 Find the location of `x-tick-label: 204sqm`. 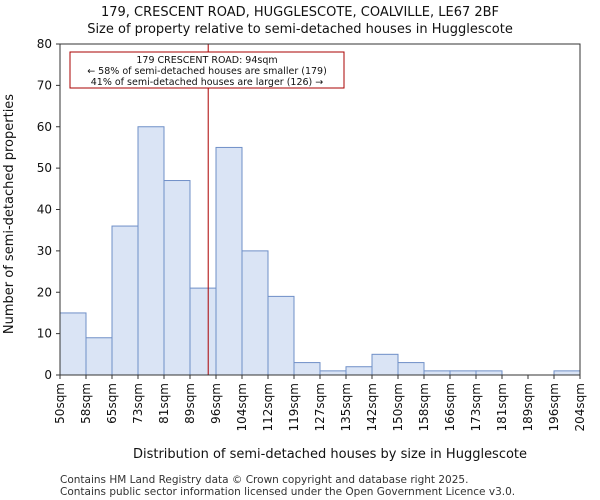

x-tick-label: 204sqm is located at coordinates (580, 407).